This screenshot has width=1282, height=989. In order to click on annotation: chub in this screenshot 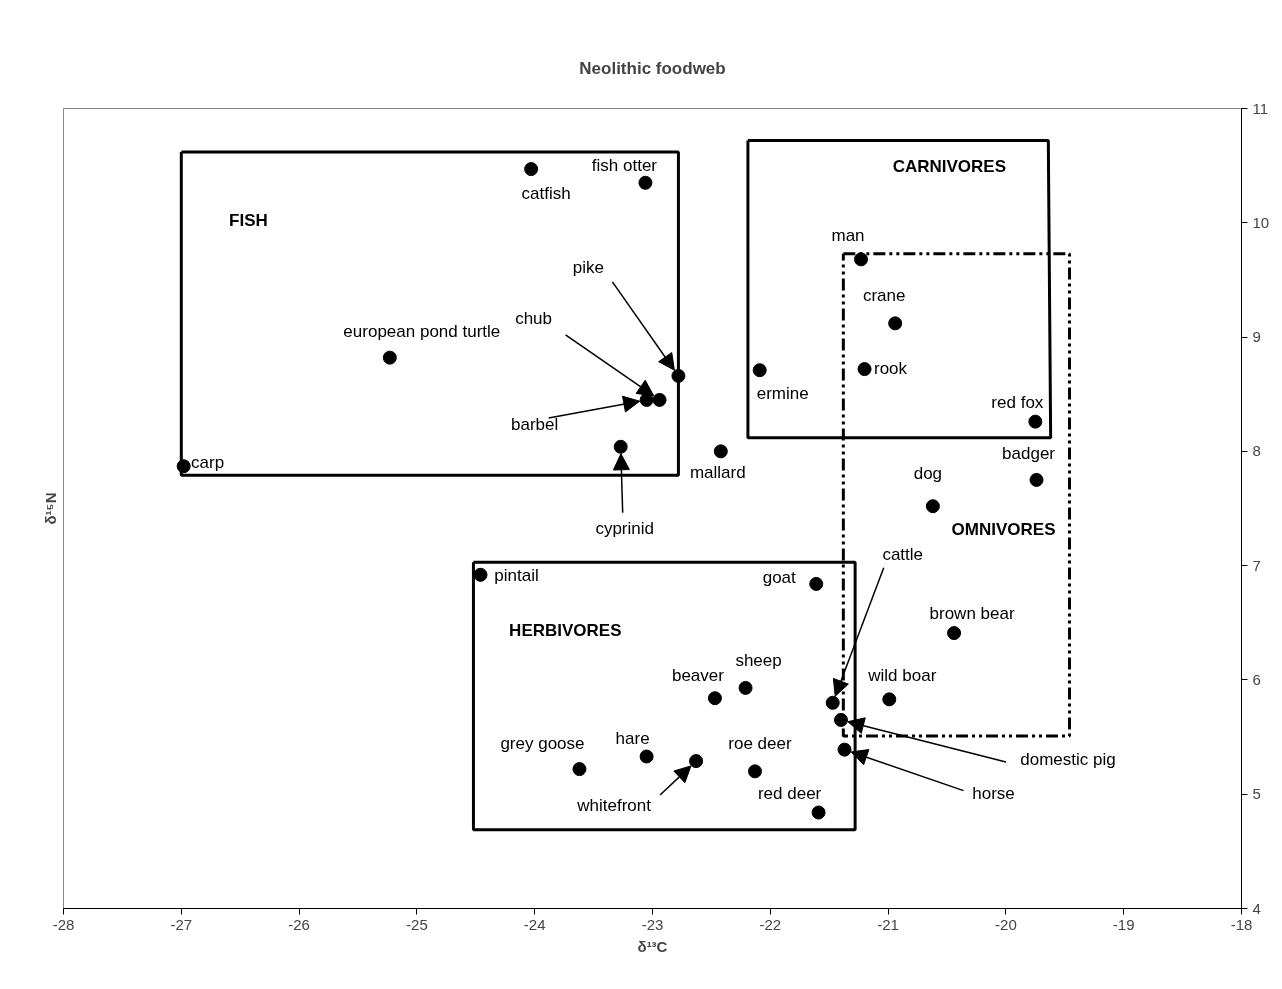, I will do `click(534, 319)`.